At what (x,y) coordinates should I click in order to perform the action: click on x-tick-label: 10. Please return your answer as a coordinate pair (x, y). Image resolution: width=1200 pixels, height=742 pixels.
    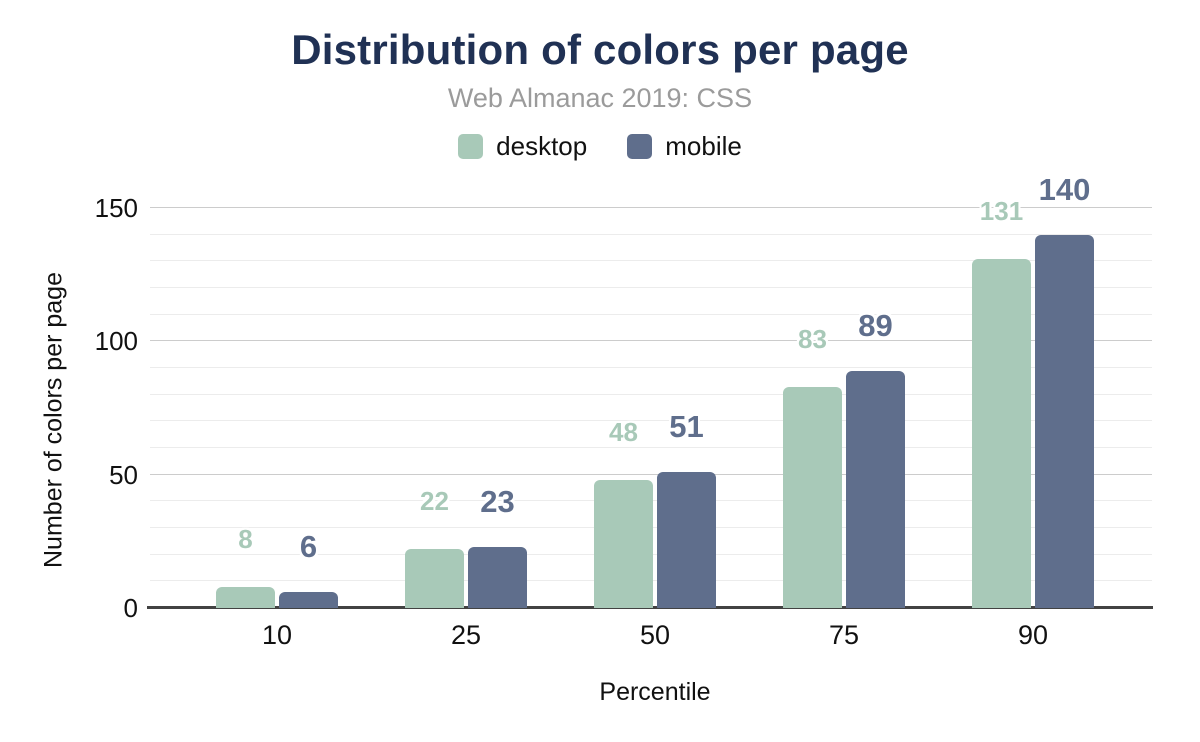
    Looking at the image, I should click on (277, 635).